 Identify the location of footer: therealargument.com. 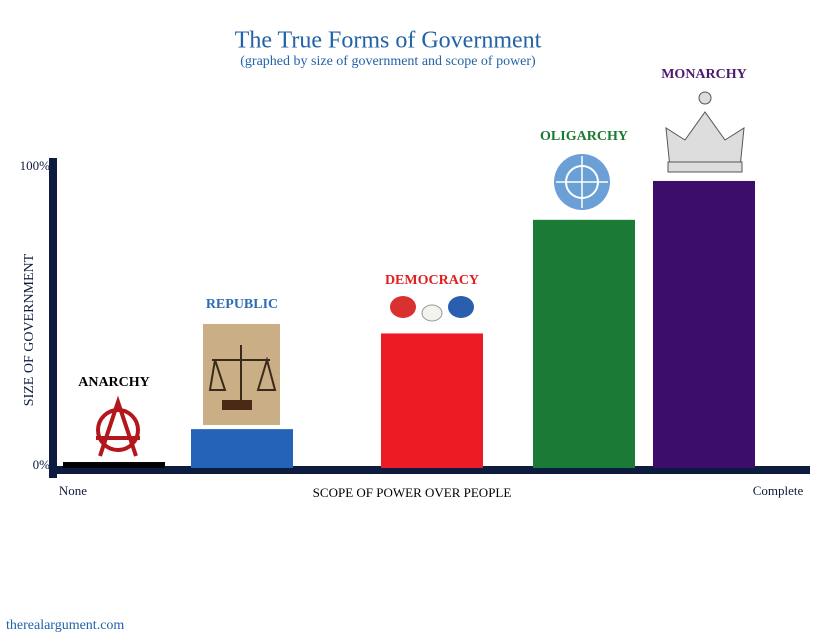
(65, 625).